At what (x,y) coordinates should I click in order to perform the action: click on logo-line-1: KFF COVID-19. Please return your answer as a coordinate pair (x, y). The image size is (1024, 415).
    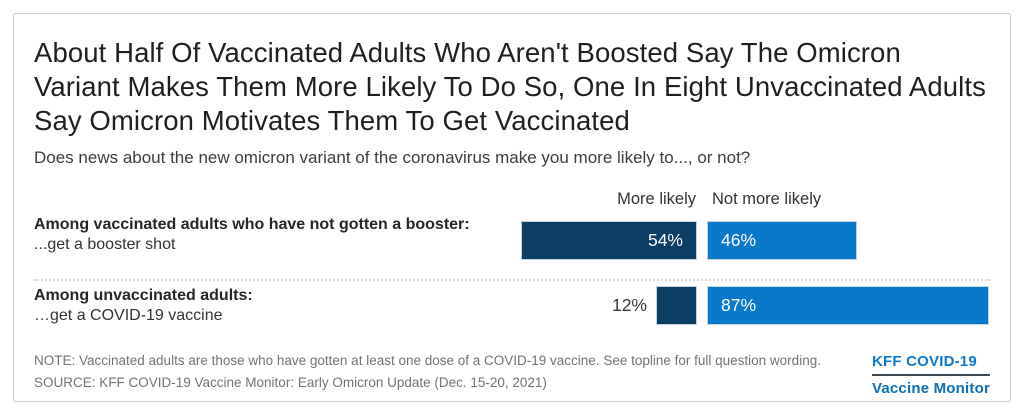
    Looking at the image, I should click on (924, 361).